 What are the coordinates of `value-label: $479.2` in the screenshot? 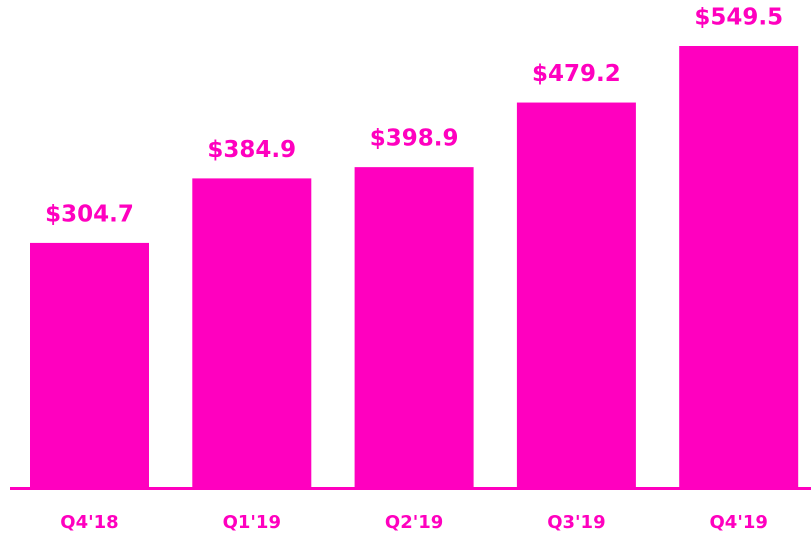 It's located at (576, 74).